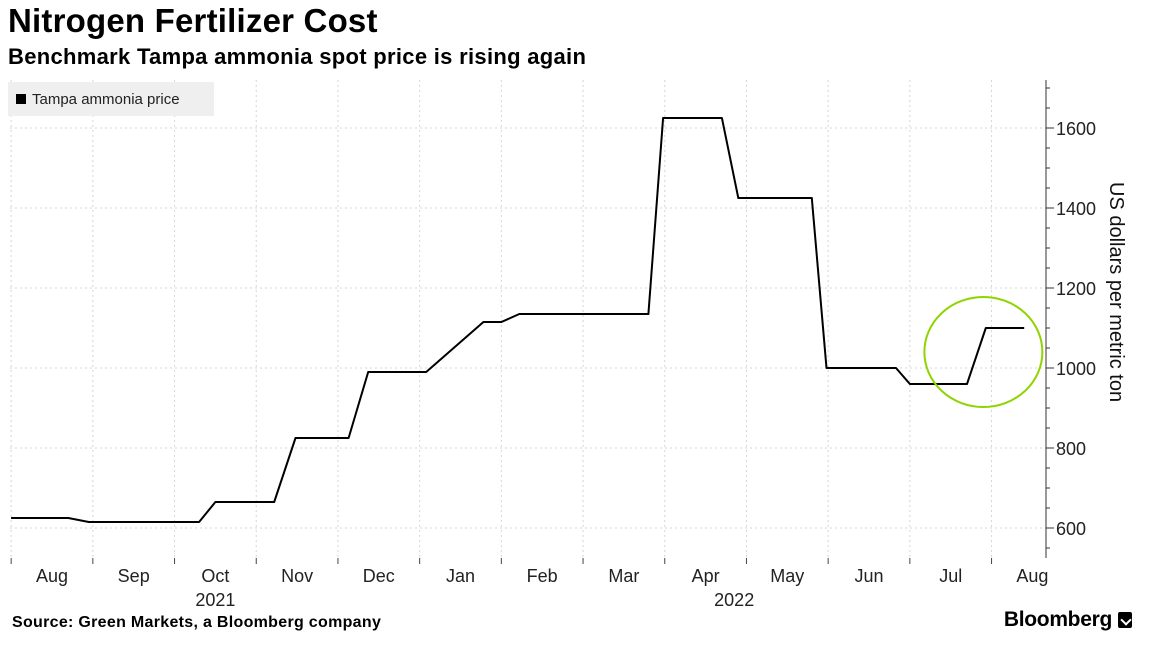 The image size is (1150, 646). I want to click on x-year-label: 2022, so click(734, 600).